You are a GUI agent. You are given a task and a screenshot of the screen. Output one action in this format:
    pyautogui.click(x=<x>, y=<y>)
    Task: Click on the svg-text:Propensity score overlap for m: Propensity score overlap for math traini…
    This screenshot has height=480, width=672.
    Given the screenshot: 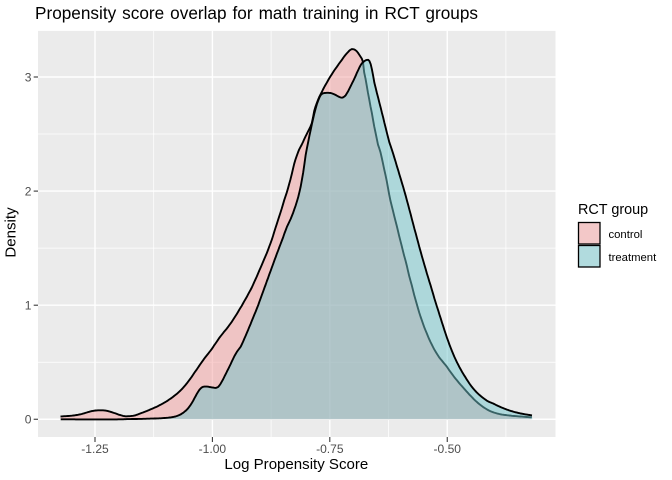 What is the action you would take?
    pyautogui.click(x=256, y=13)
    